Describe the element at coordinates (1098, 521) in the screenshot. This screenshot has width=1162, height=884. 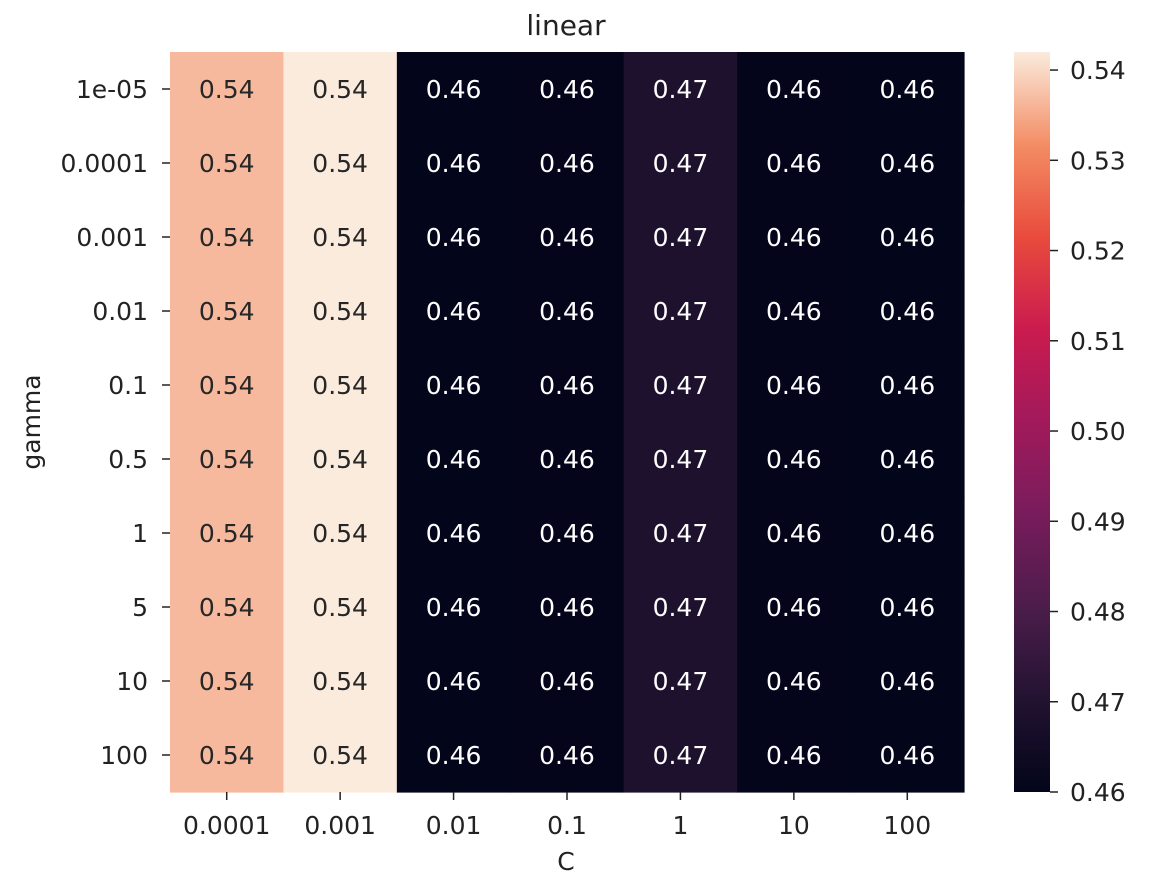
I see `colorbar-tick-label: 0.49` at that location.